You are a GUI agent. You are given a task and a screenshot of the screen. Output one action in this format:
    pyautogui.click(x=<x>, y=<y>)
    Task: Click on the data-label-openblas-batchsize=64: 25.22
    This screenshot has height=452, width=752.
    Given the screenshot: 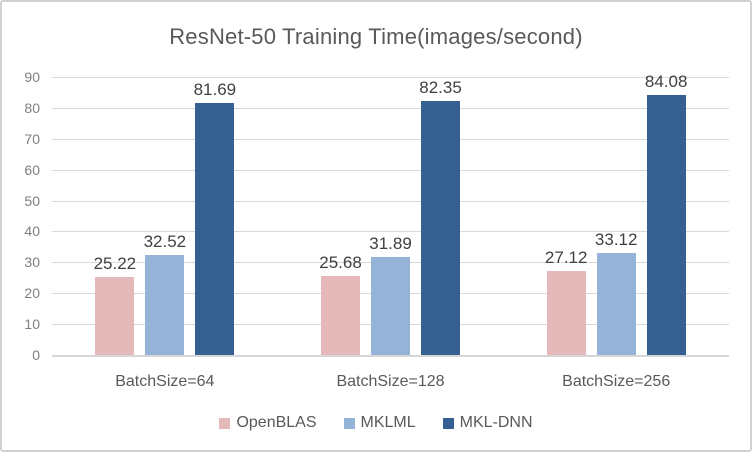 What is the action you would take?
    pyautogui.click(x=115, y=264)
    